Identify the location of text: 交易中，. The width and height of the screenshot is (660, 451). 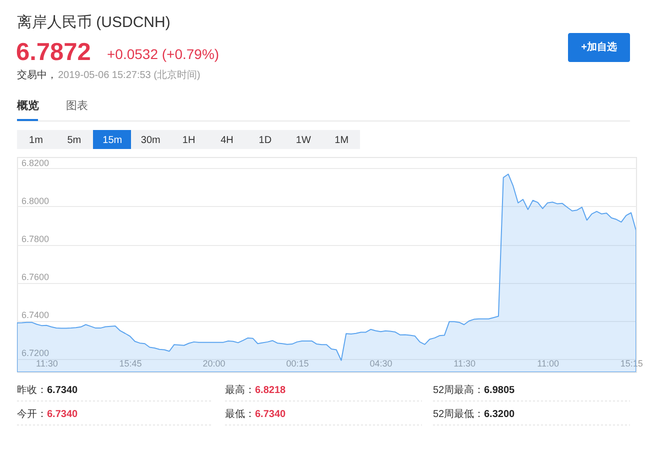
(37, 75).